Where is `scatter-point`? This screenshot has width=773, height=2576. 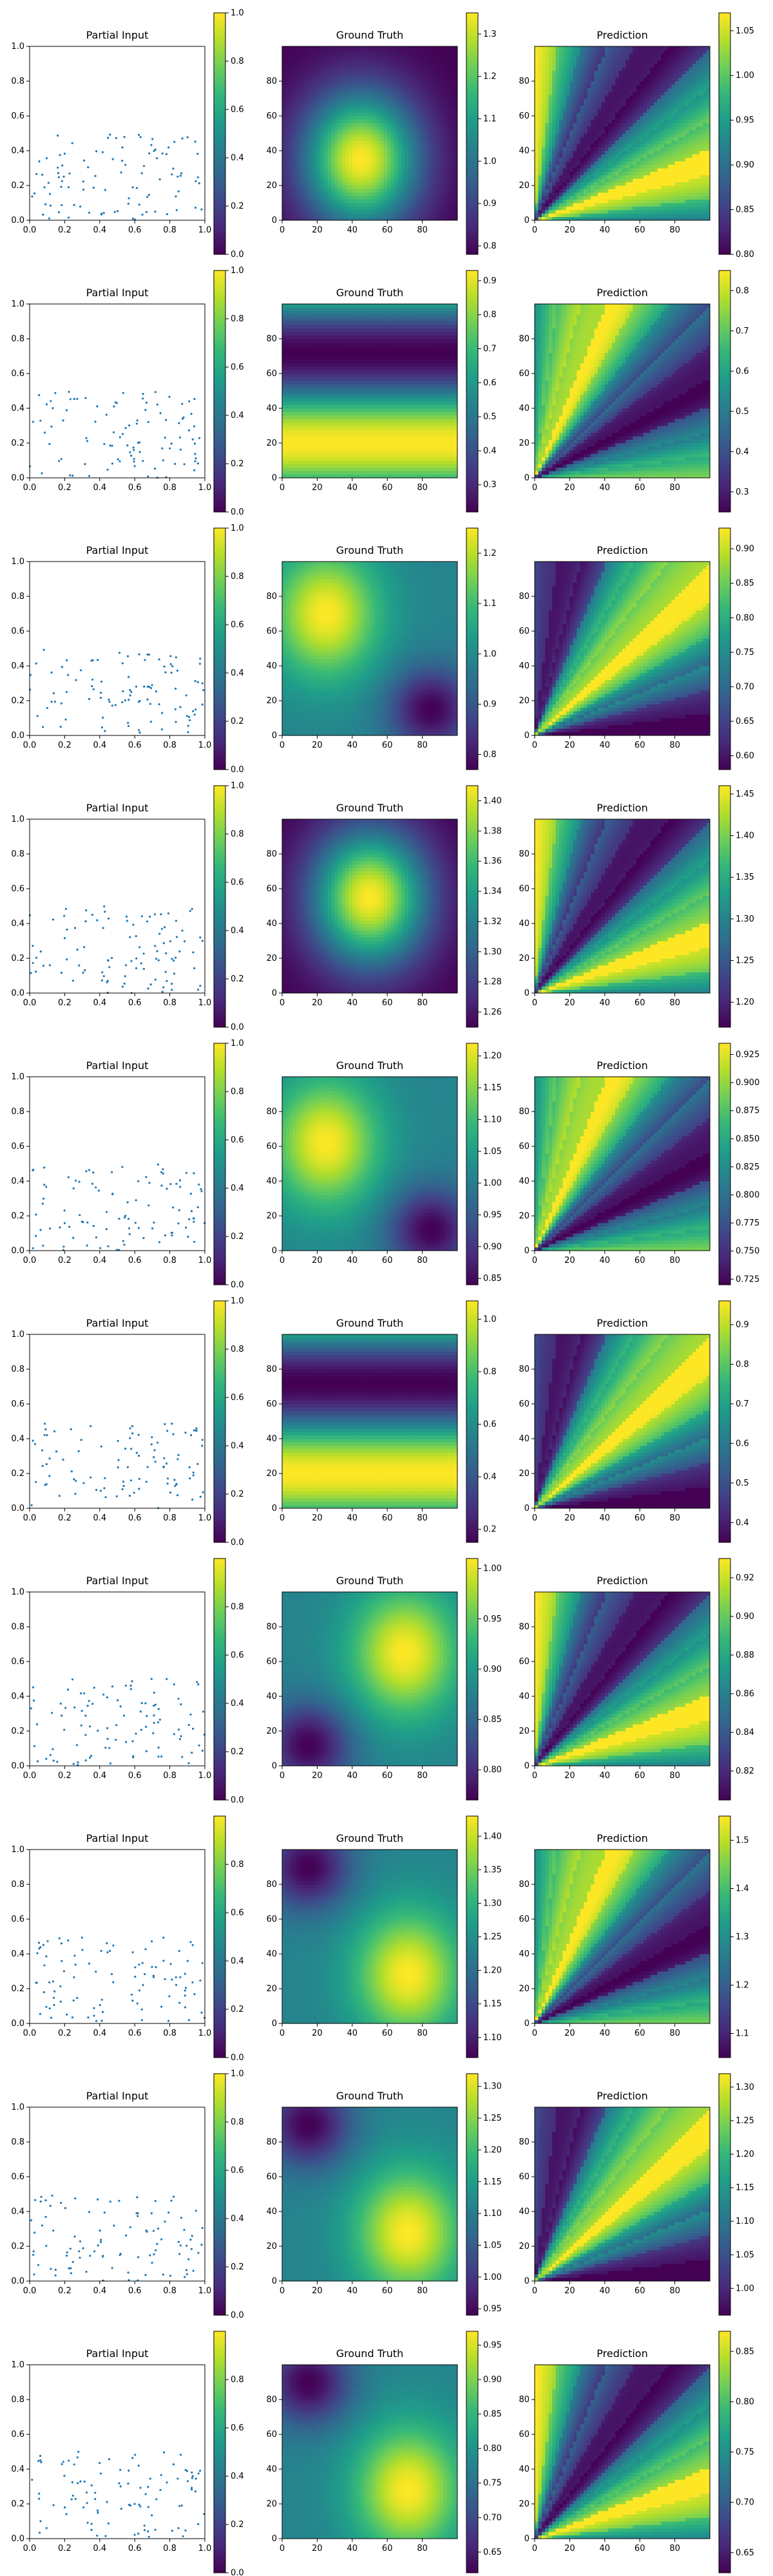
scatter-point is located at coordinates (182, 139).